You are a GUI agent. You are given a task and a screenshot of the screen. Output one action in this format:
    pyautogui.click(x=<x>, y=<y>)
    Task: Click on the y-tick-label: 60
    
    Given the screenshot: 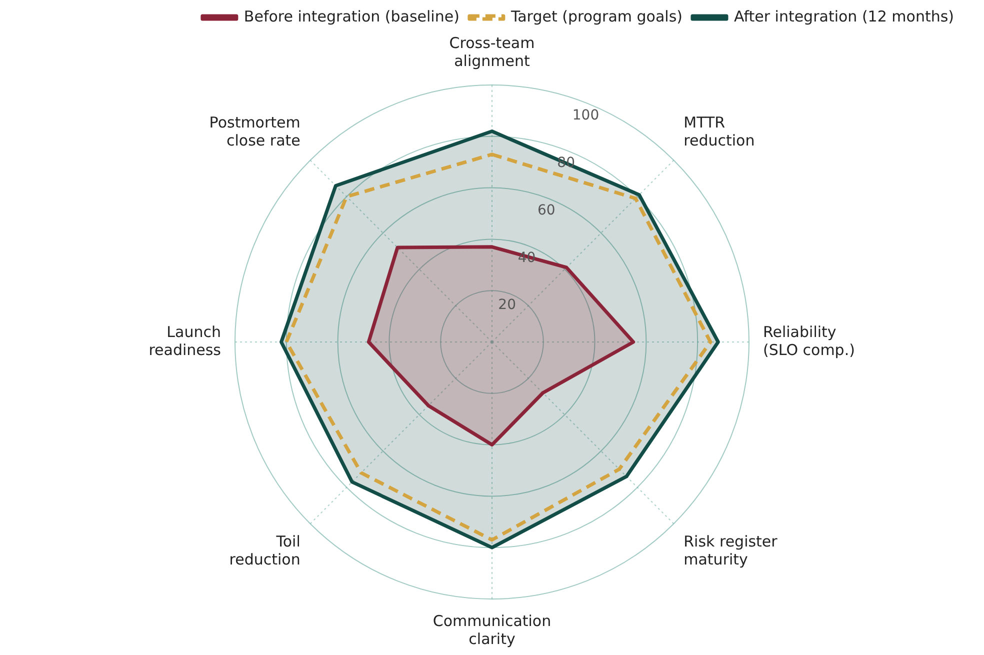 What is the action you would take?
    pyautogui.click(x=547, y=210)
    